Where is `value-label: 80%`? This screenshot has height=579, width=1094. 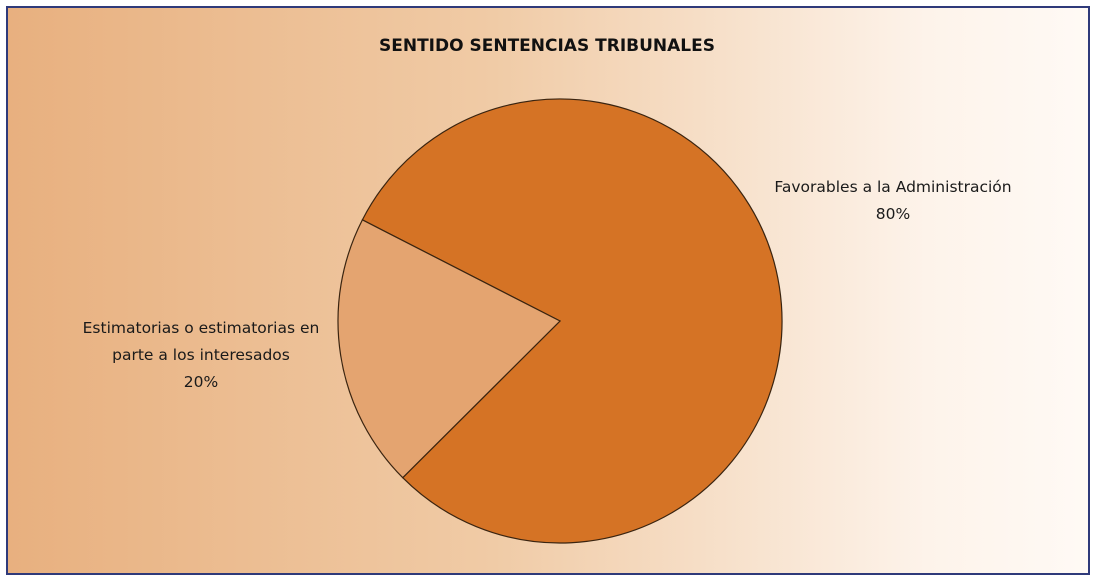
value-label: 80% is located at coordinates (893, 214).